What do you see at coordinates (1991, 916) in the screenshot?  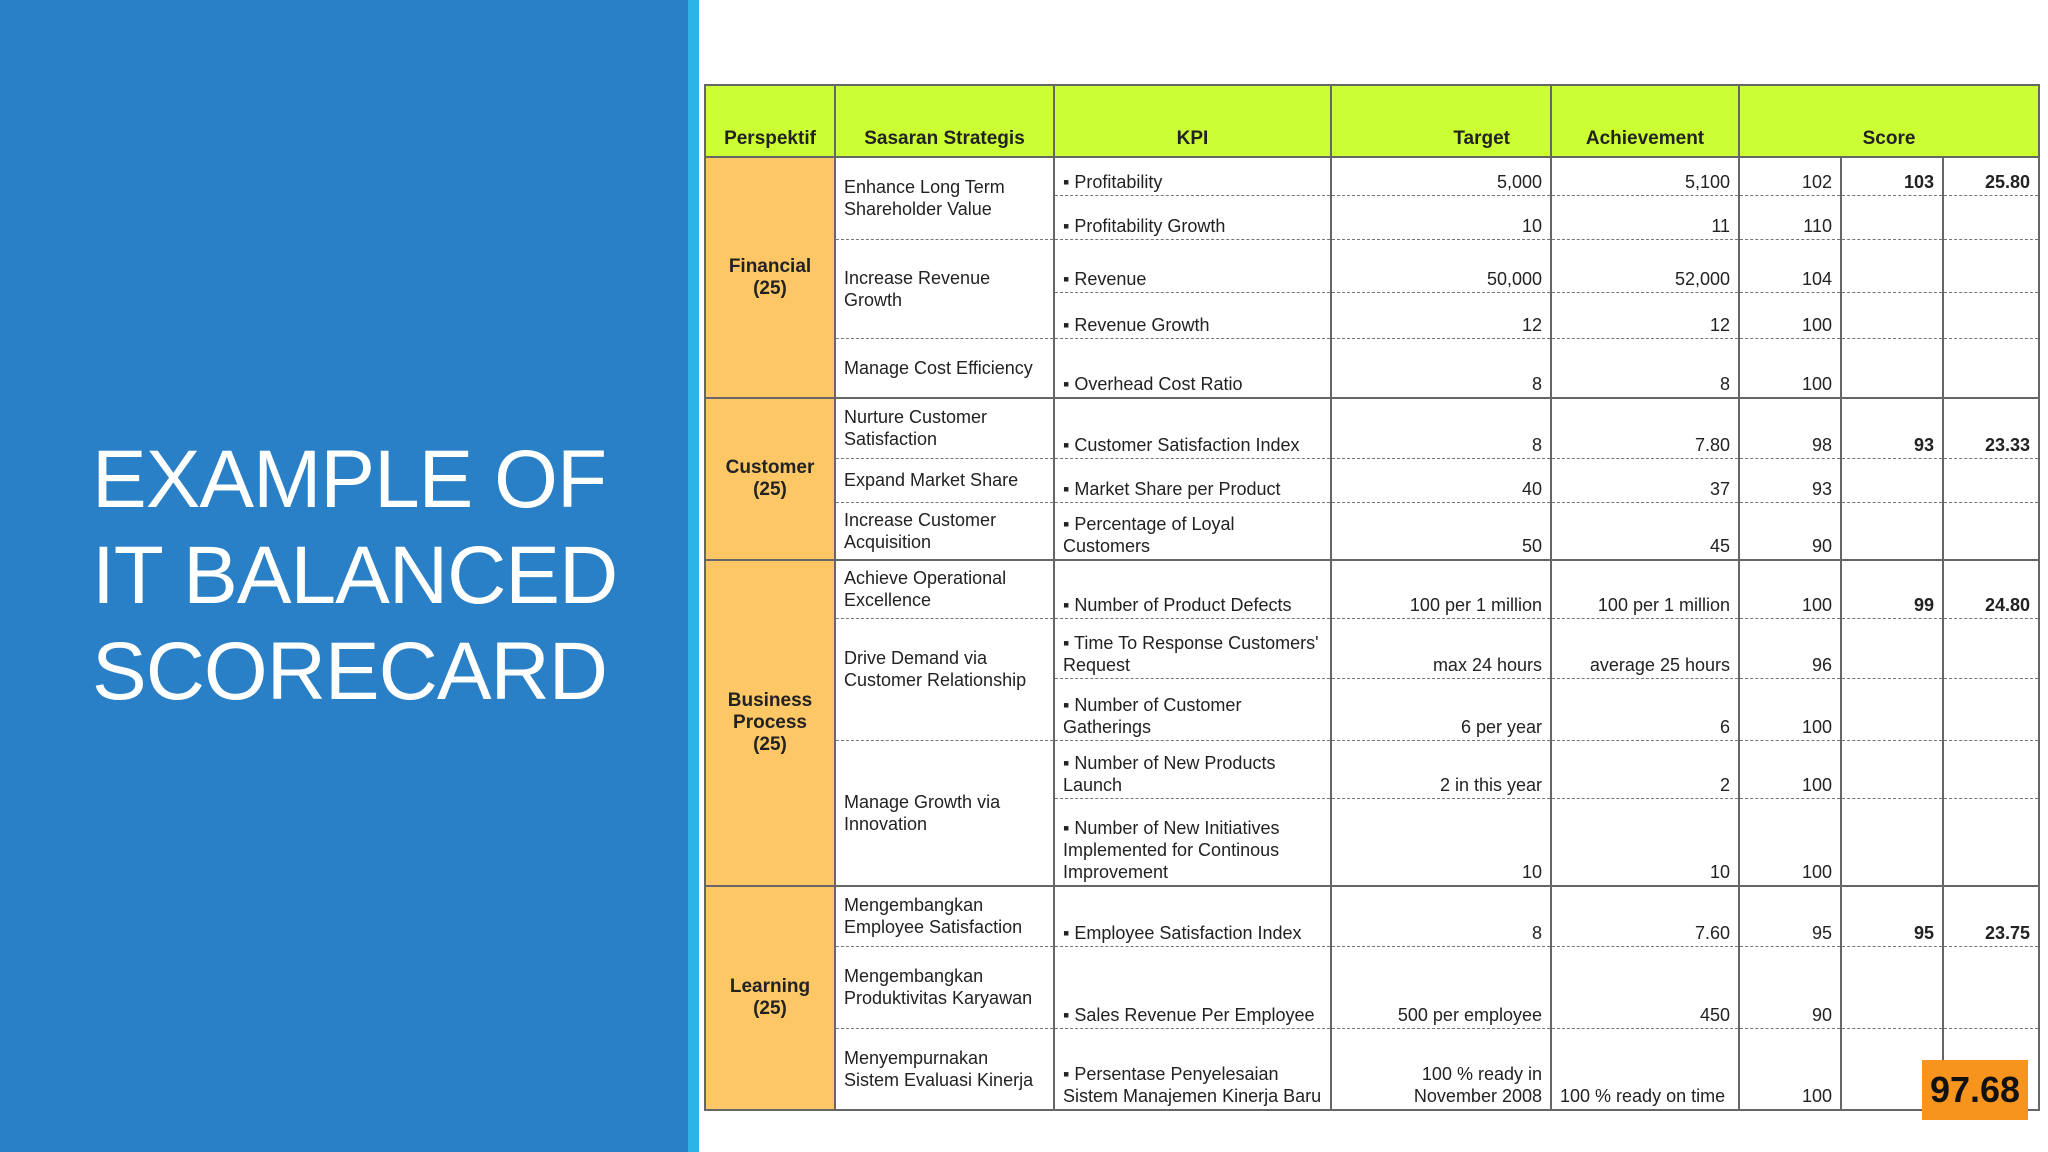 I see `perspective-weighted-score: 23.75` at bounding box center [1991, 916].